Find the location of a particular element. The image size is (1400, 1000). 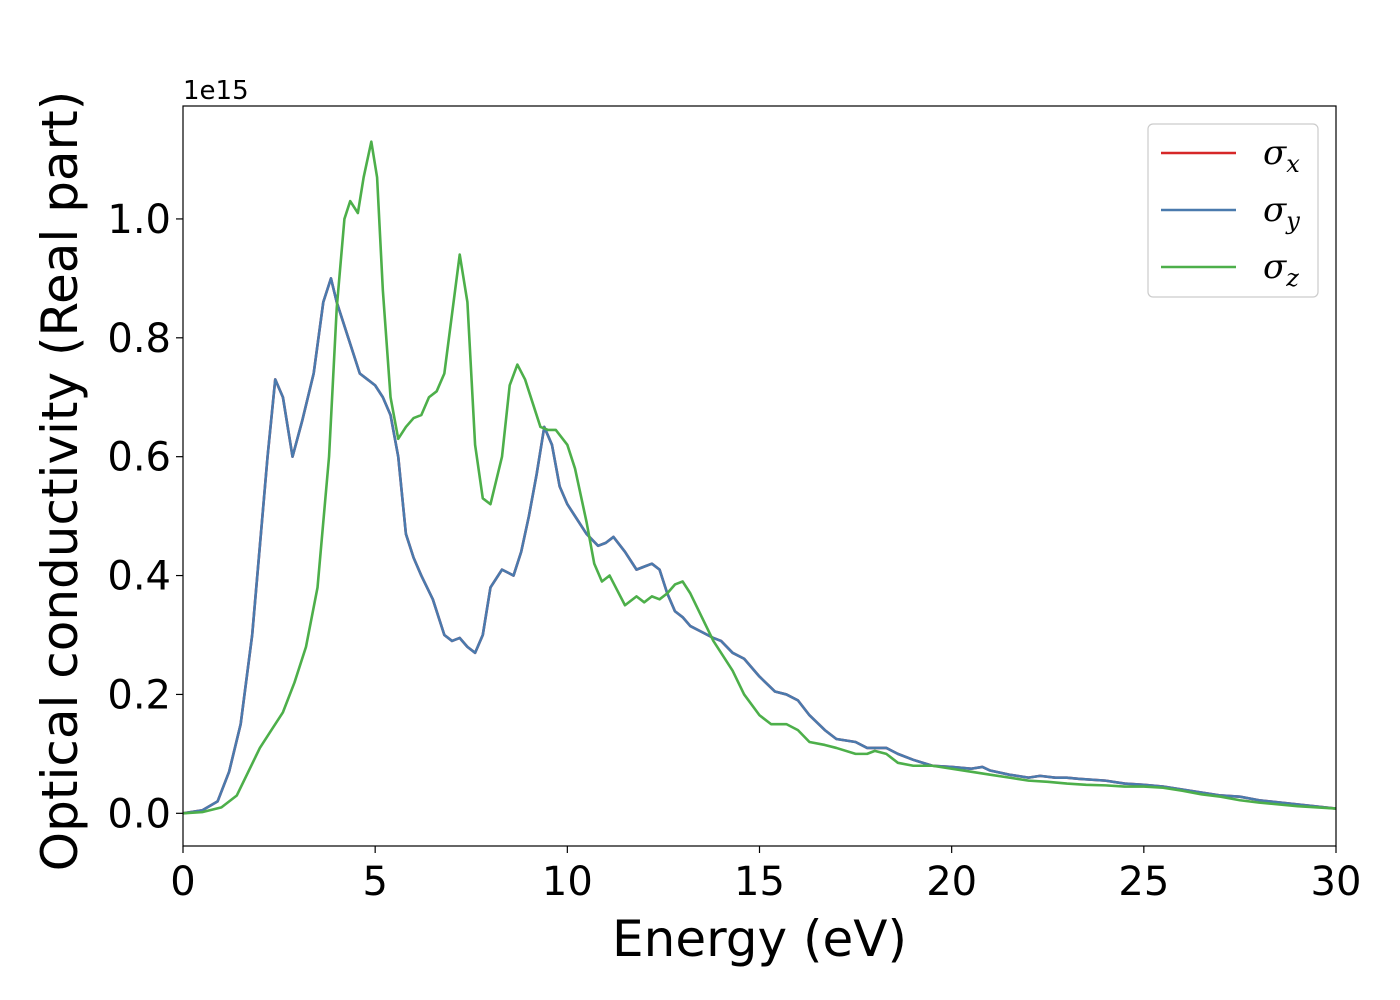

legend-item-x: σx is located at coordinates (1230, 155).